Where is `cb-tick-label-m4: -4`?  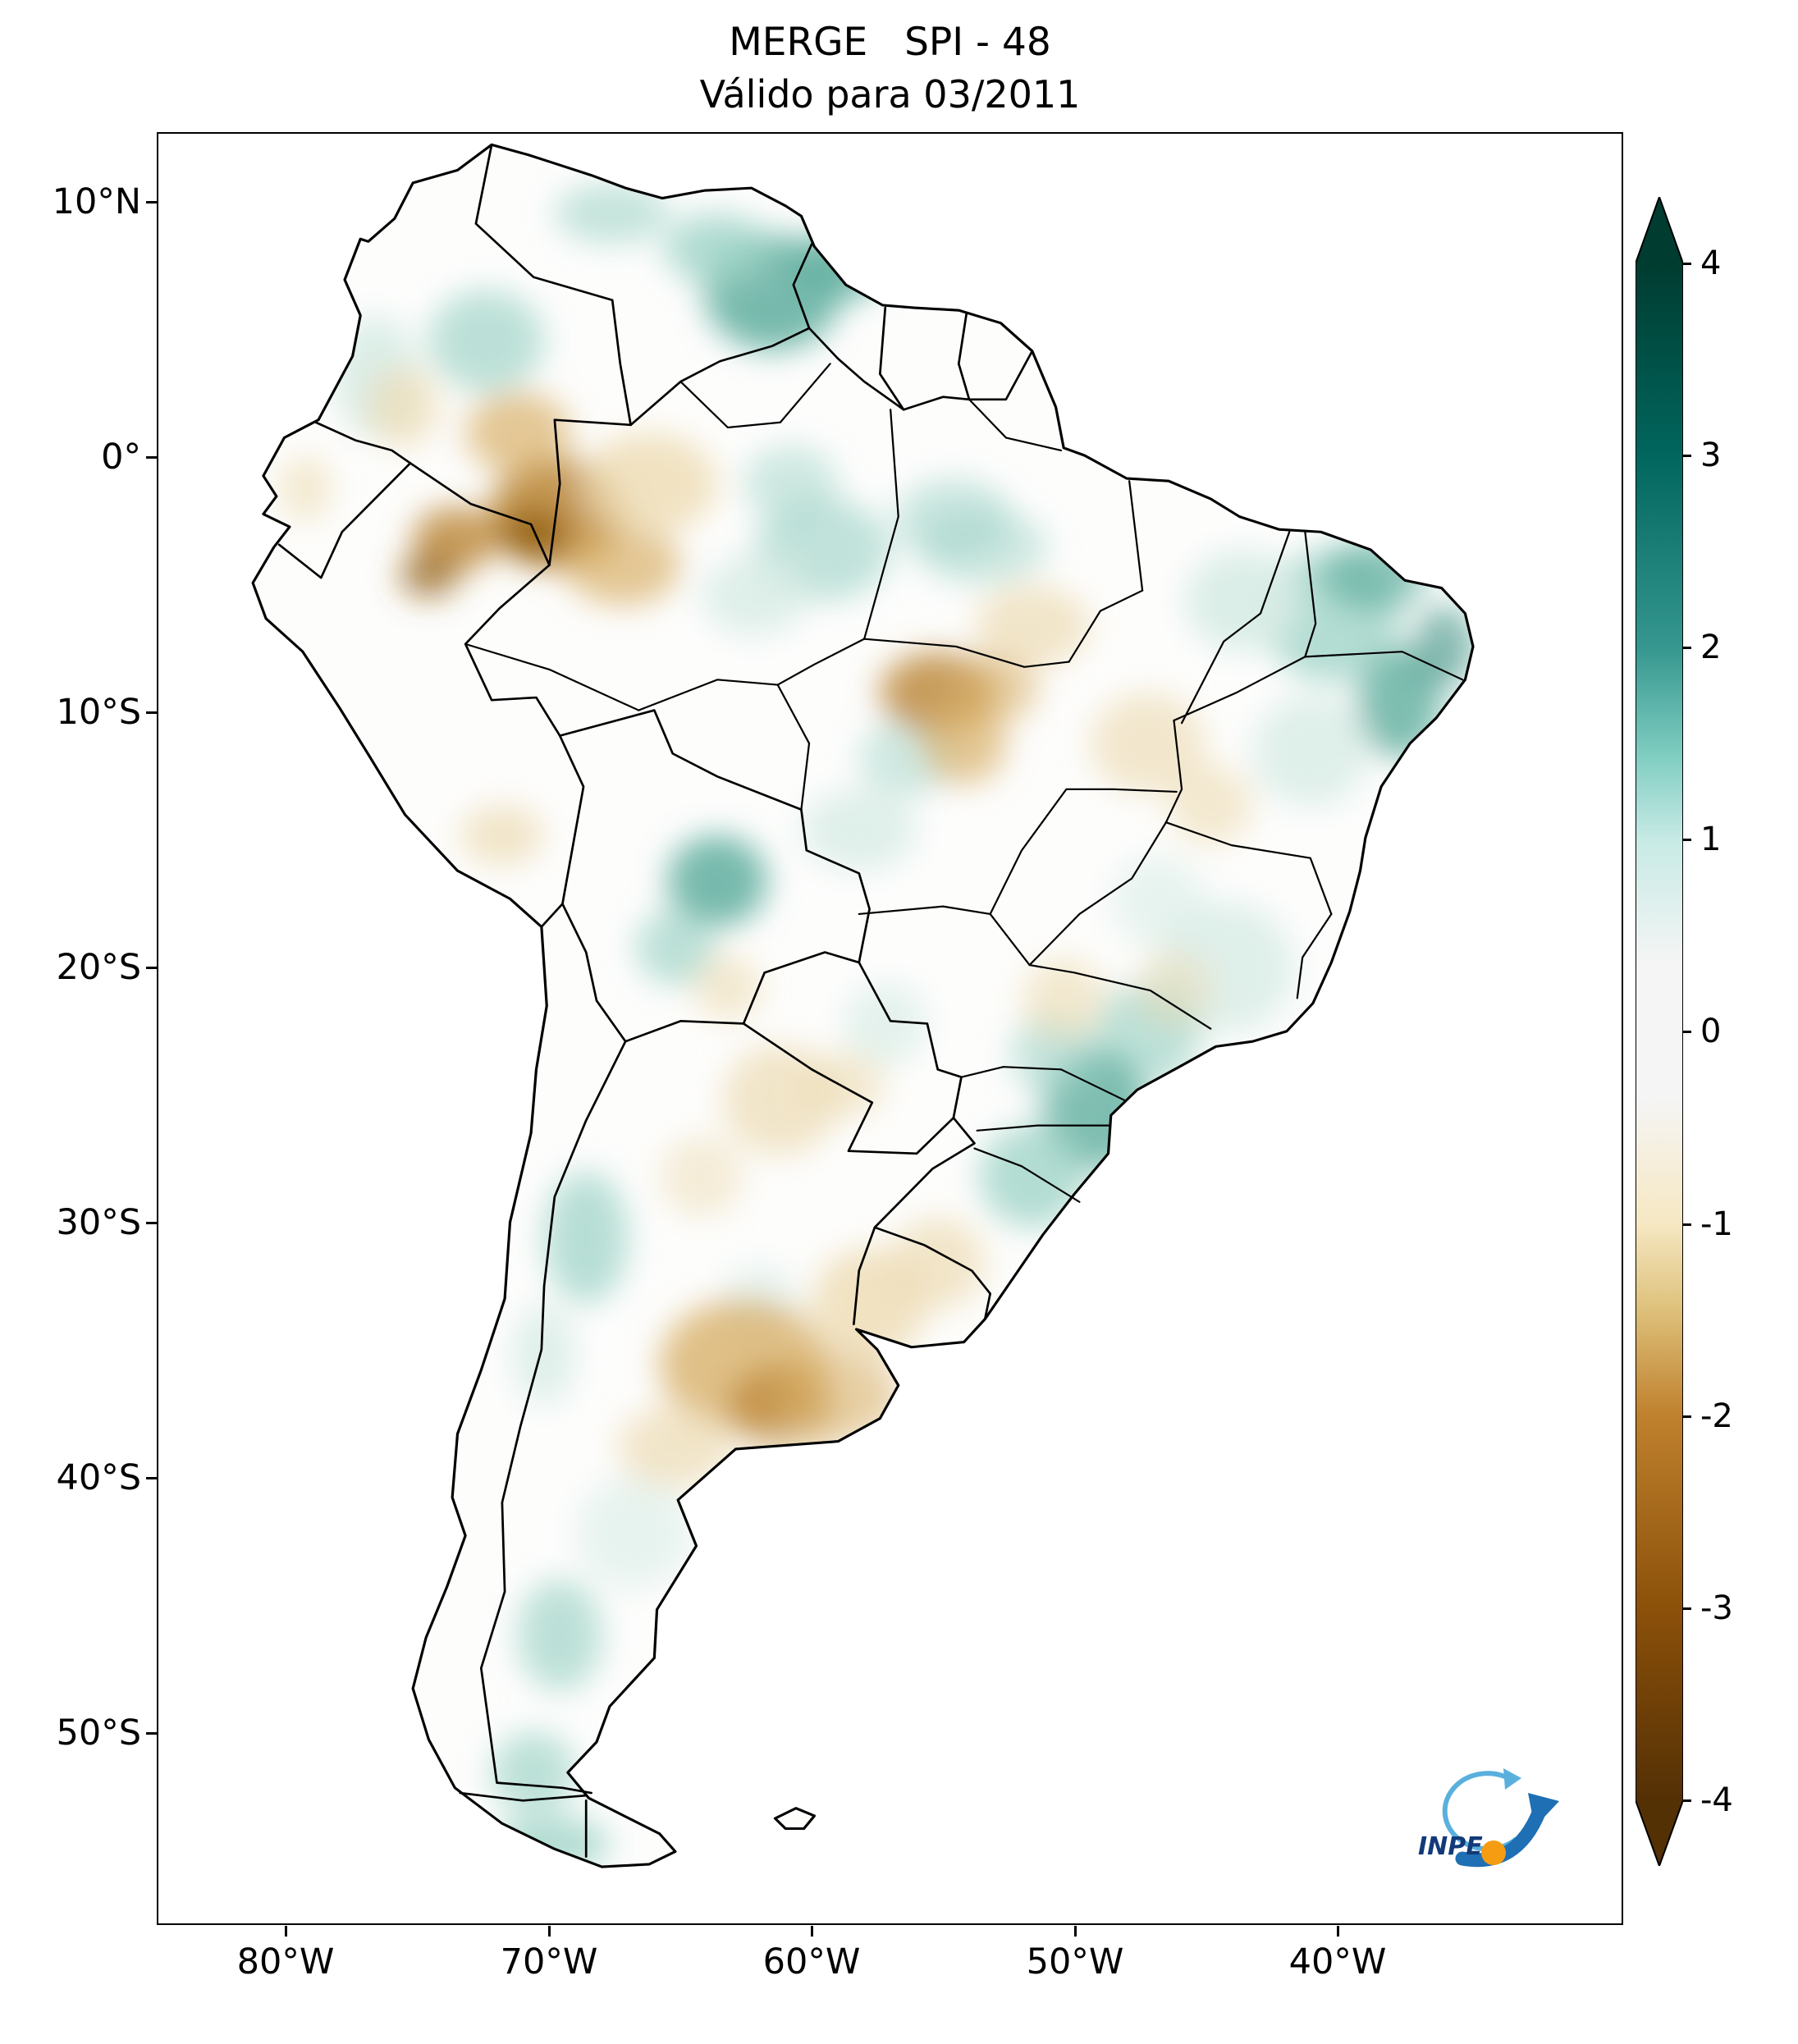
cb-tick-label-m4: -4 is located at coordinates (1716, 1800).